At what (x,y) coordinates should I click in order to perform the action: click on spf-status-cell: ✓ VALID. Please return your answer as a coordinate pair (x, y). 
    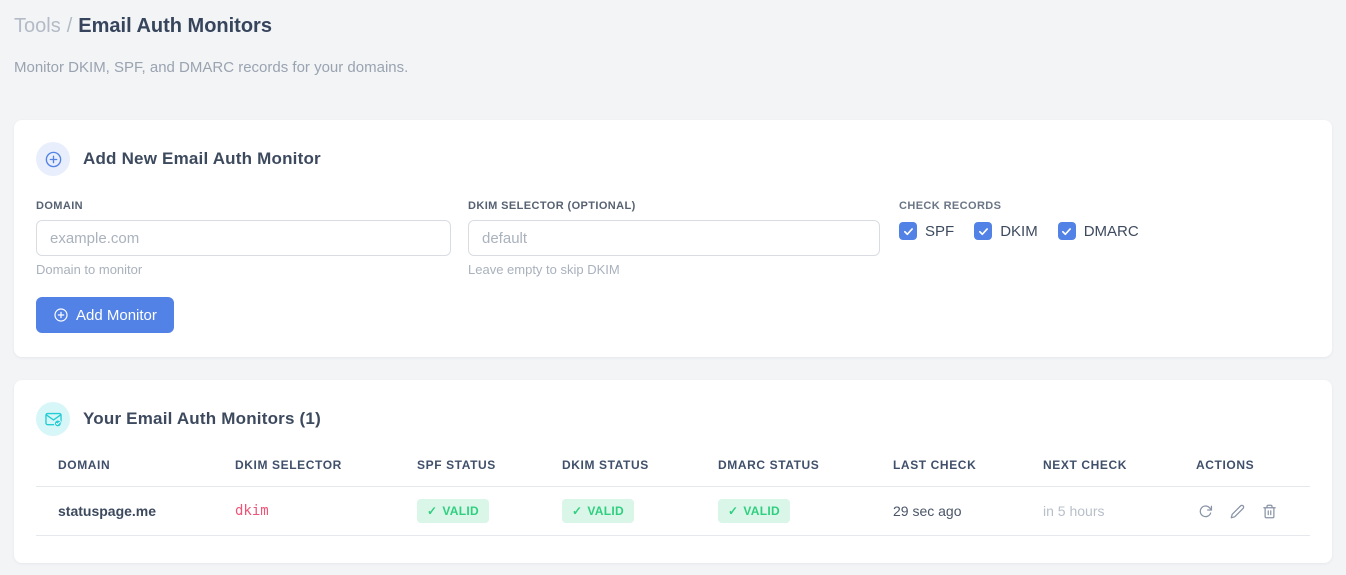
    Looking at the image, I should click on (467, 511).